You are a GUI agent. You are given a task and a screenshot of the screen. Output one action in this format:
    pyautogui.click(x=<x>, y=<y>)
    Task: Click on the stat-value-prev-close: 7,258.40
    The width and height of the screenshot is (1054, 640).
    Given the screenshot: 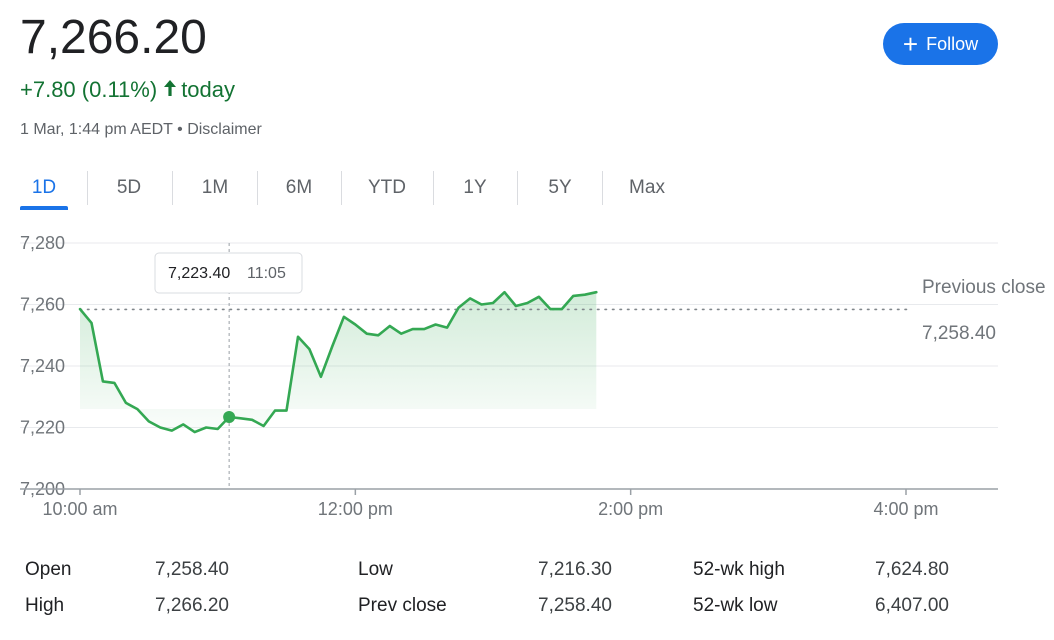 What is the action you would take?
    pyautogui.click(x=575, y=605)
    